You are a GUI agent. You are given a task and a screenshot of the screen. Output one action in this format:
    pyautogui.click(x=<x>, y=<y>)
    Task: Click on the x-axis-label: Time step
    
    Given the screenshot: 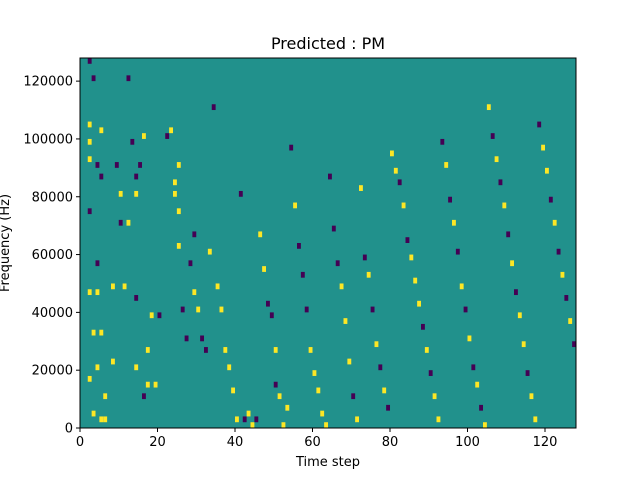 What is the action you would take?
    pyautogui.click(x=327, y=462)
    